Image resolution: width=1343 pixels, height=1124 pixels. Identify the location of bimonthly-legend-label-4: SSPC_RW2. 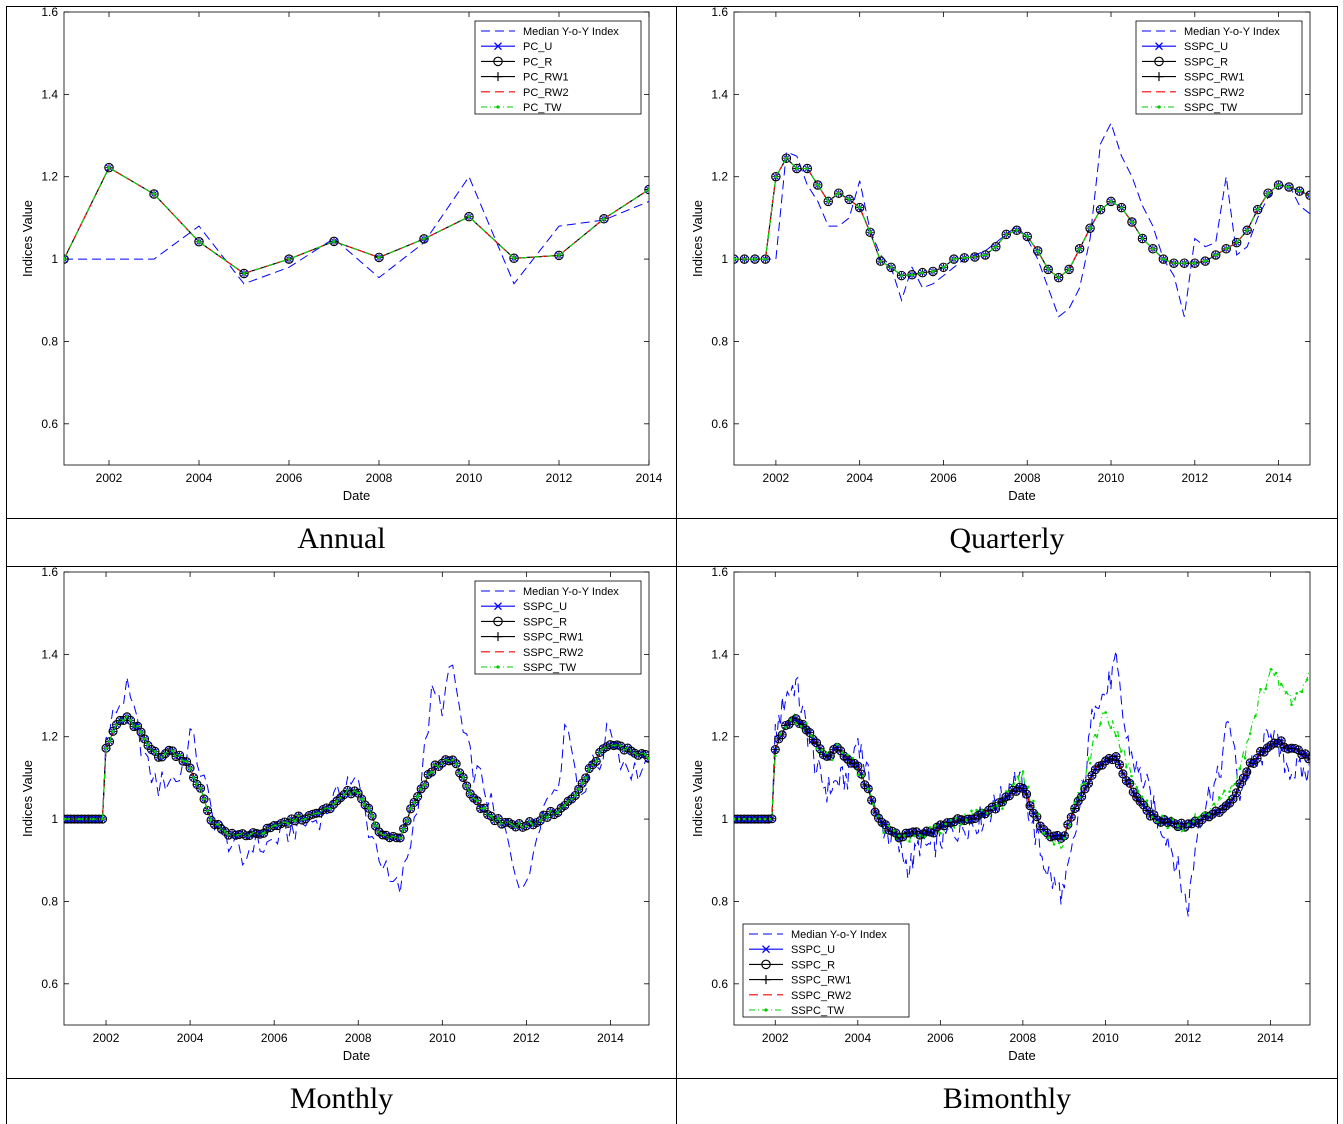
(821, 996).